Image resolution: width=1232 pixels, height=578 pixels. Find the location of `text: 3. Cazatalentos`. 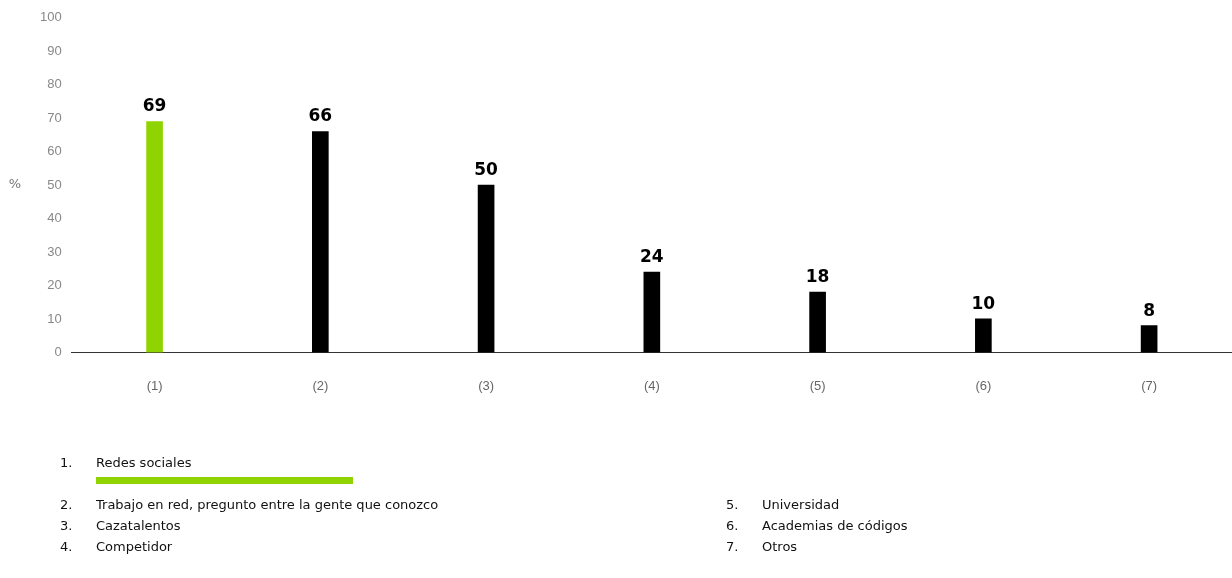

text: 3. Cazatalentos is located at coordinates (120, 525).